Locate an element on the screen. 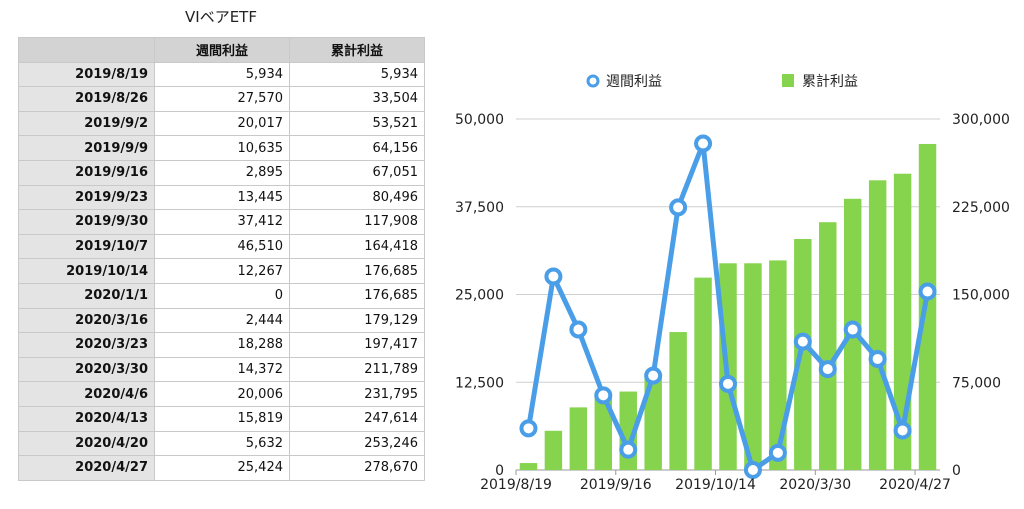 The width and height of the screenshot is (1024, 509). row-date: 2020/3/23 is located at coordinates (86, 345).